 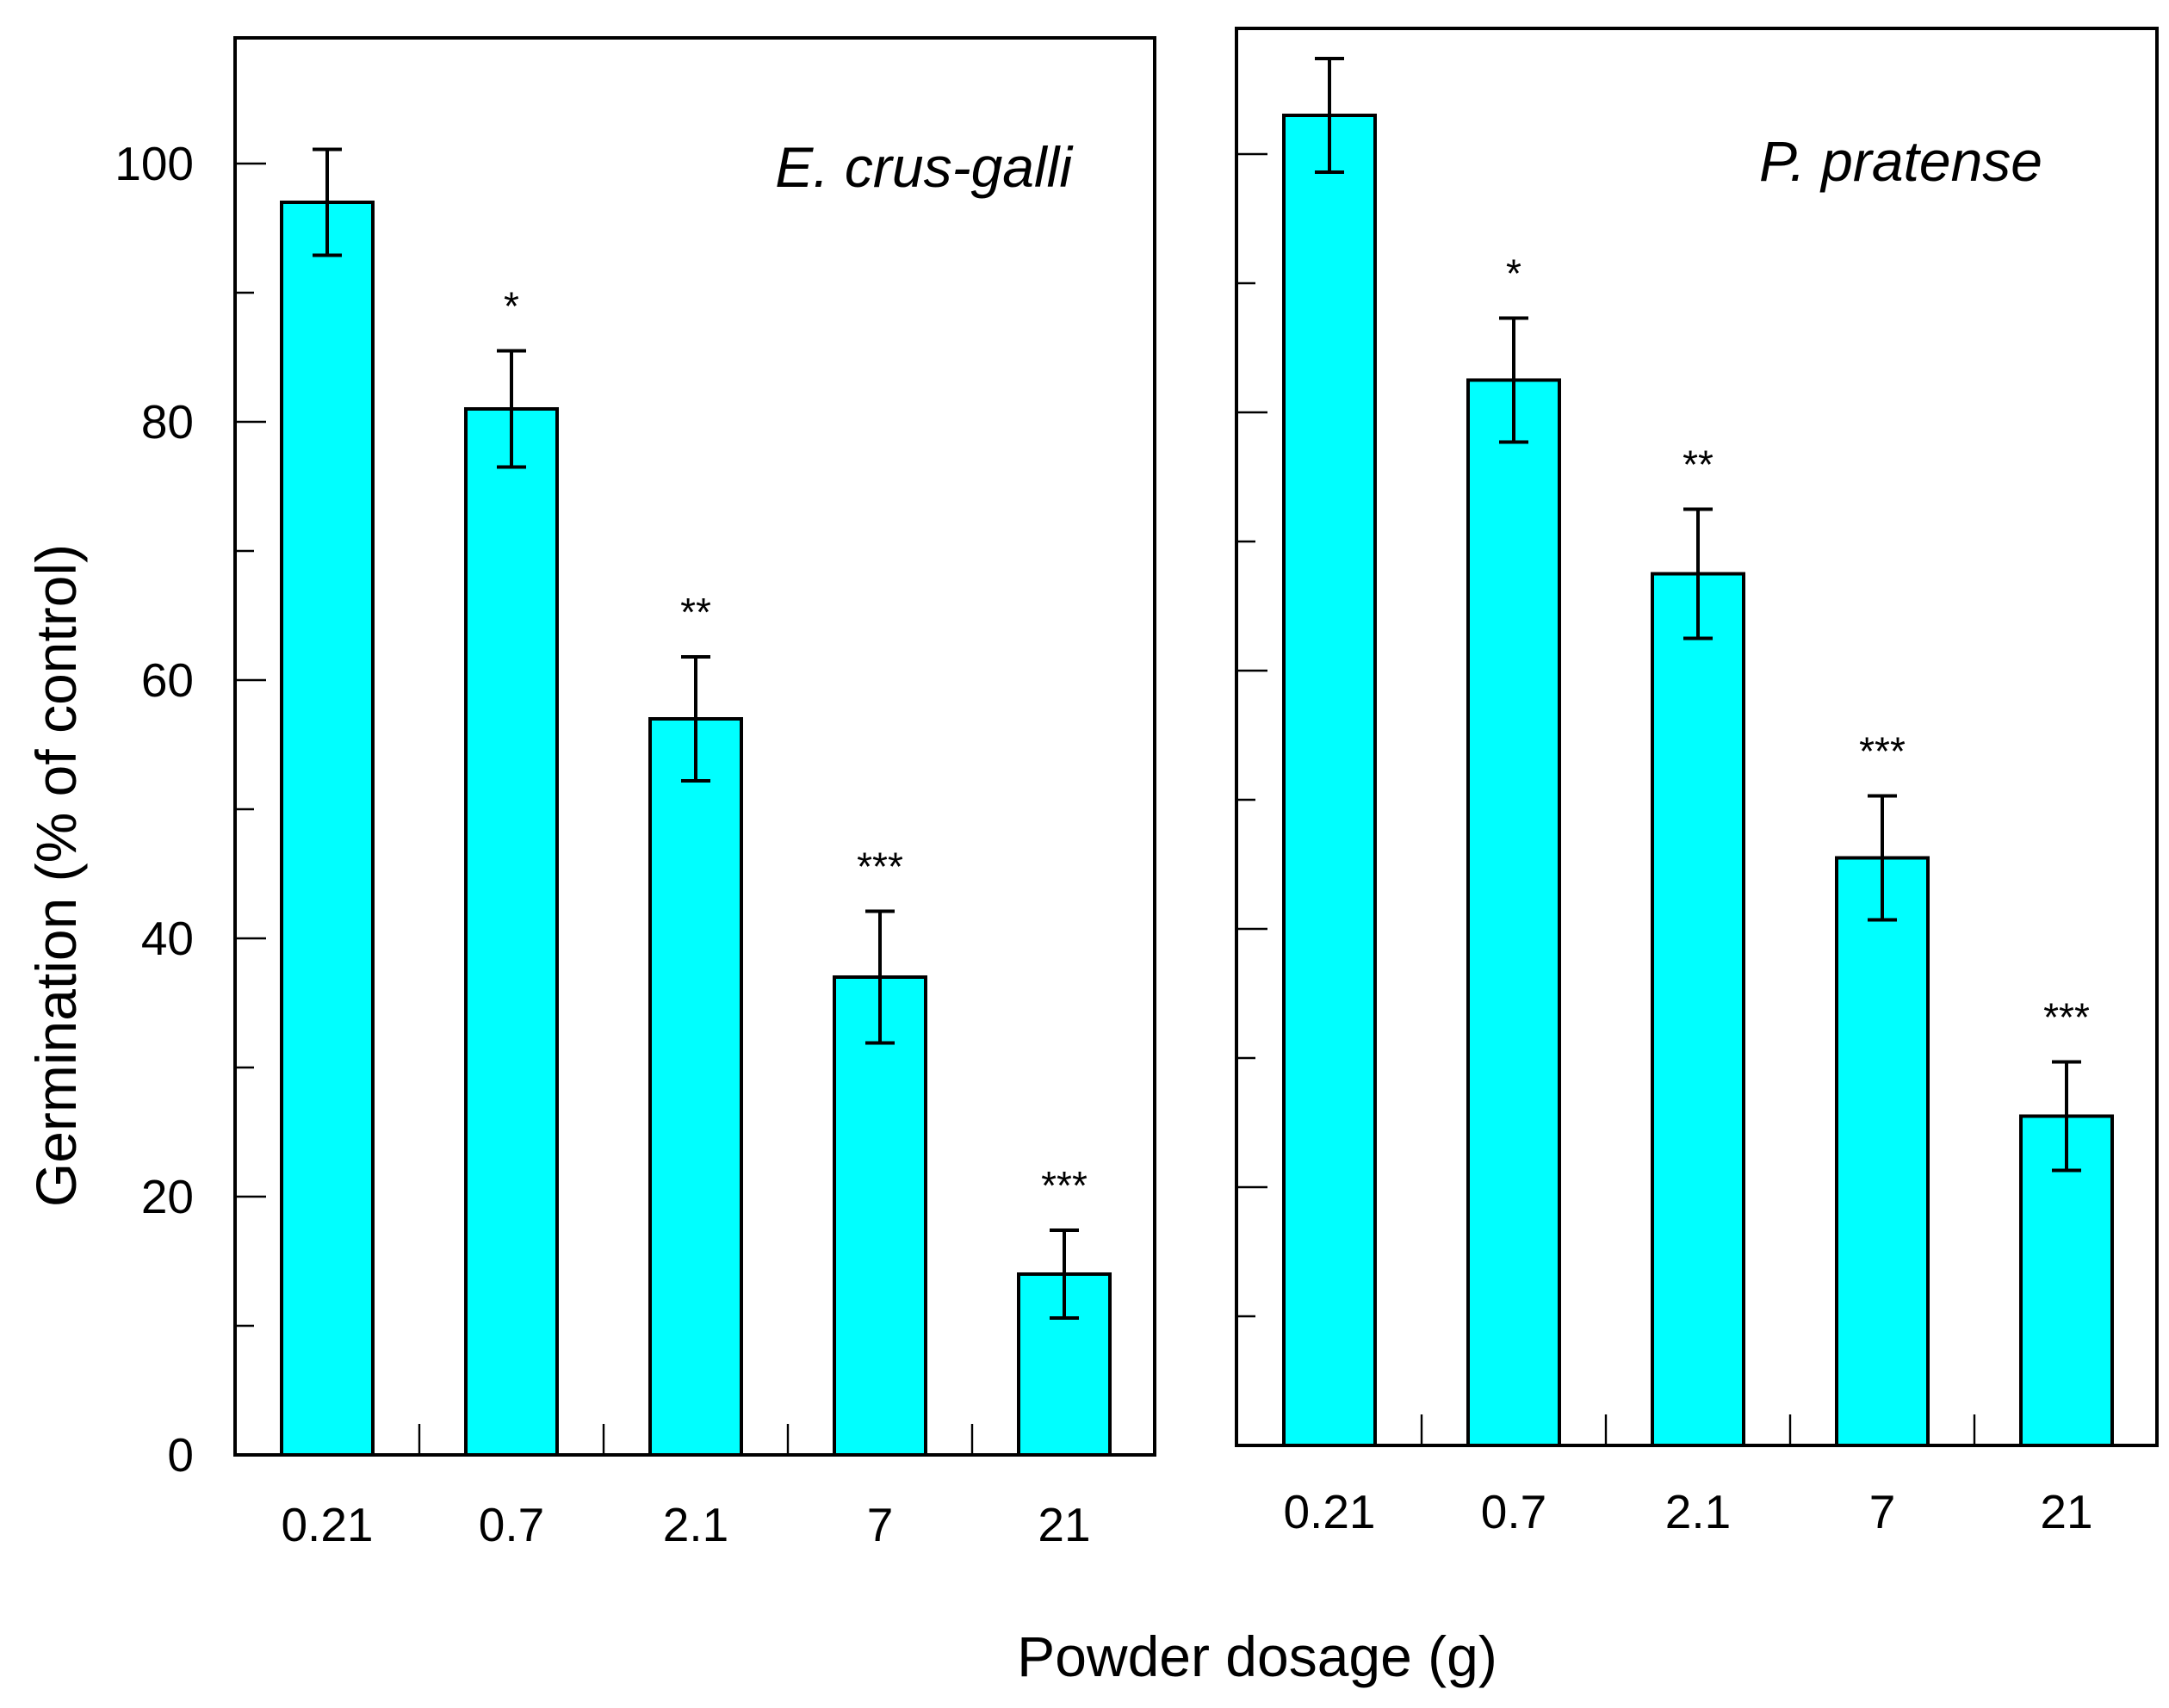 What do you see at coordinates (180, 1455) in the screenshot?
I see `y-tick-label: 0` at bounding box center [180, 1455].